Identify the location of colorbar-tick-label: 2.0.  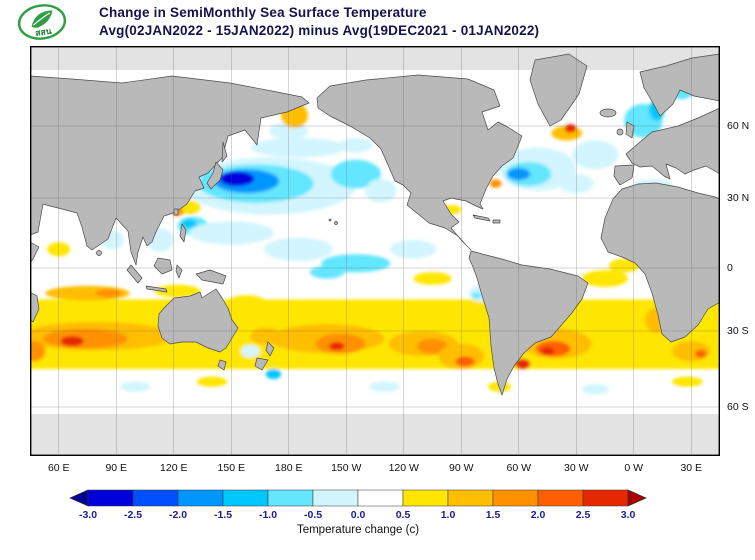
(538, 515).